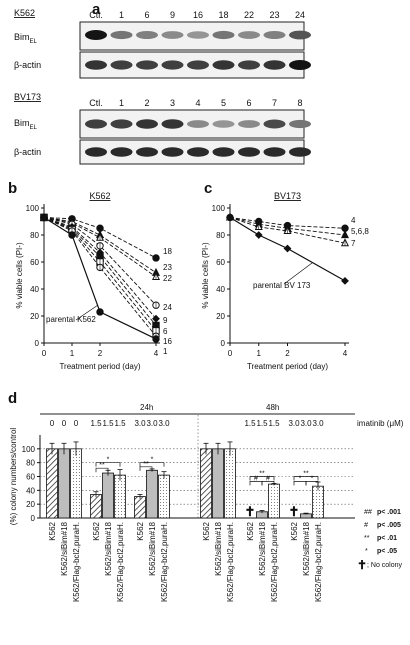 Image resolution: width=410 pixels, height=645 pixels. Describe the element at coordinates (223, 103) in the screenshot. I see `lane-label: 5` at that location.